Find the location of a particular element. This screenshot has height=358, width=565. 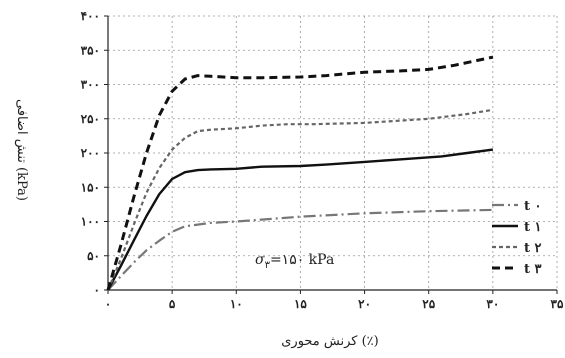

legend-label-t1: t ۱ is located at coordinates (533, 227).